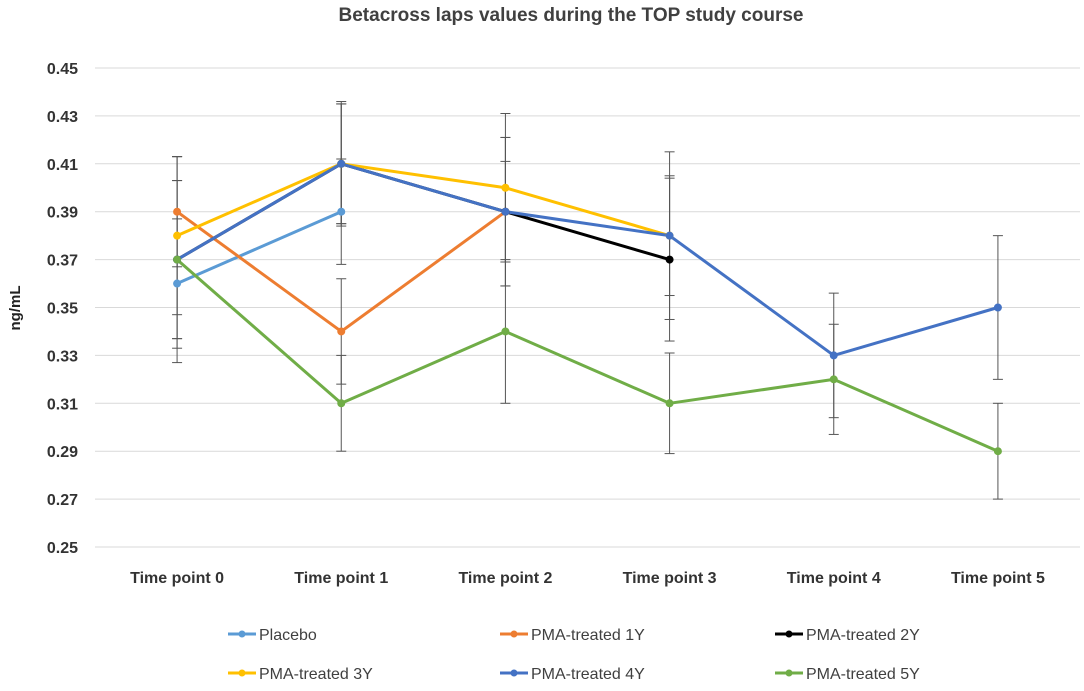 Image resolution: width=1084 pixels, height=691 pixels. Describe the element at coordinates (669, 259) in the screenshot. I see `data-point-pma-treated-2y` at that location.